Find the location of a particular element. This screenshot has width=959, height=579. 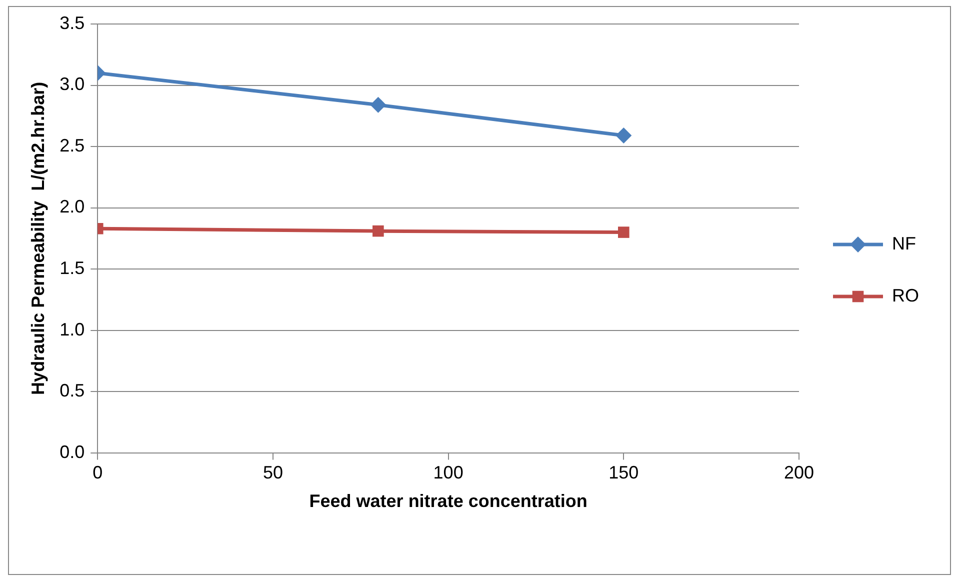

legend-label: NF is located at coordinates (904, 243).